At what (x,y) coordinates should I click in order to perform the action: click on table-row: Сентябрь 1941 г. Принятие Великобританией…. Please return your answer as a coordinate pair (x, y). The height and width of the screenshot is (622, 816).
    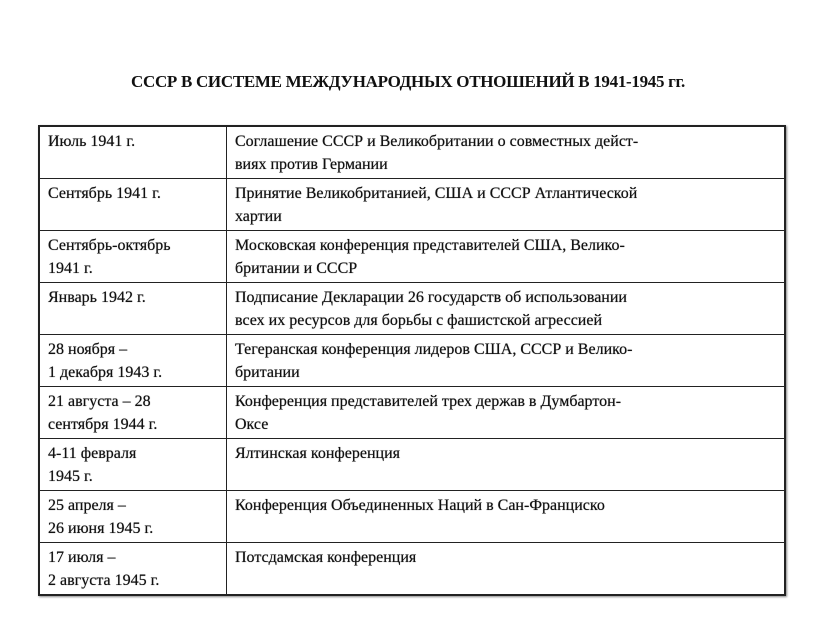
    Looking at the image, I should click on (412, 204).